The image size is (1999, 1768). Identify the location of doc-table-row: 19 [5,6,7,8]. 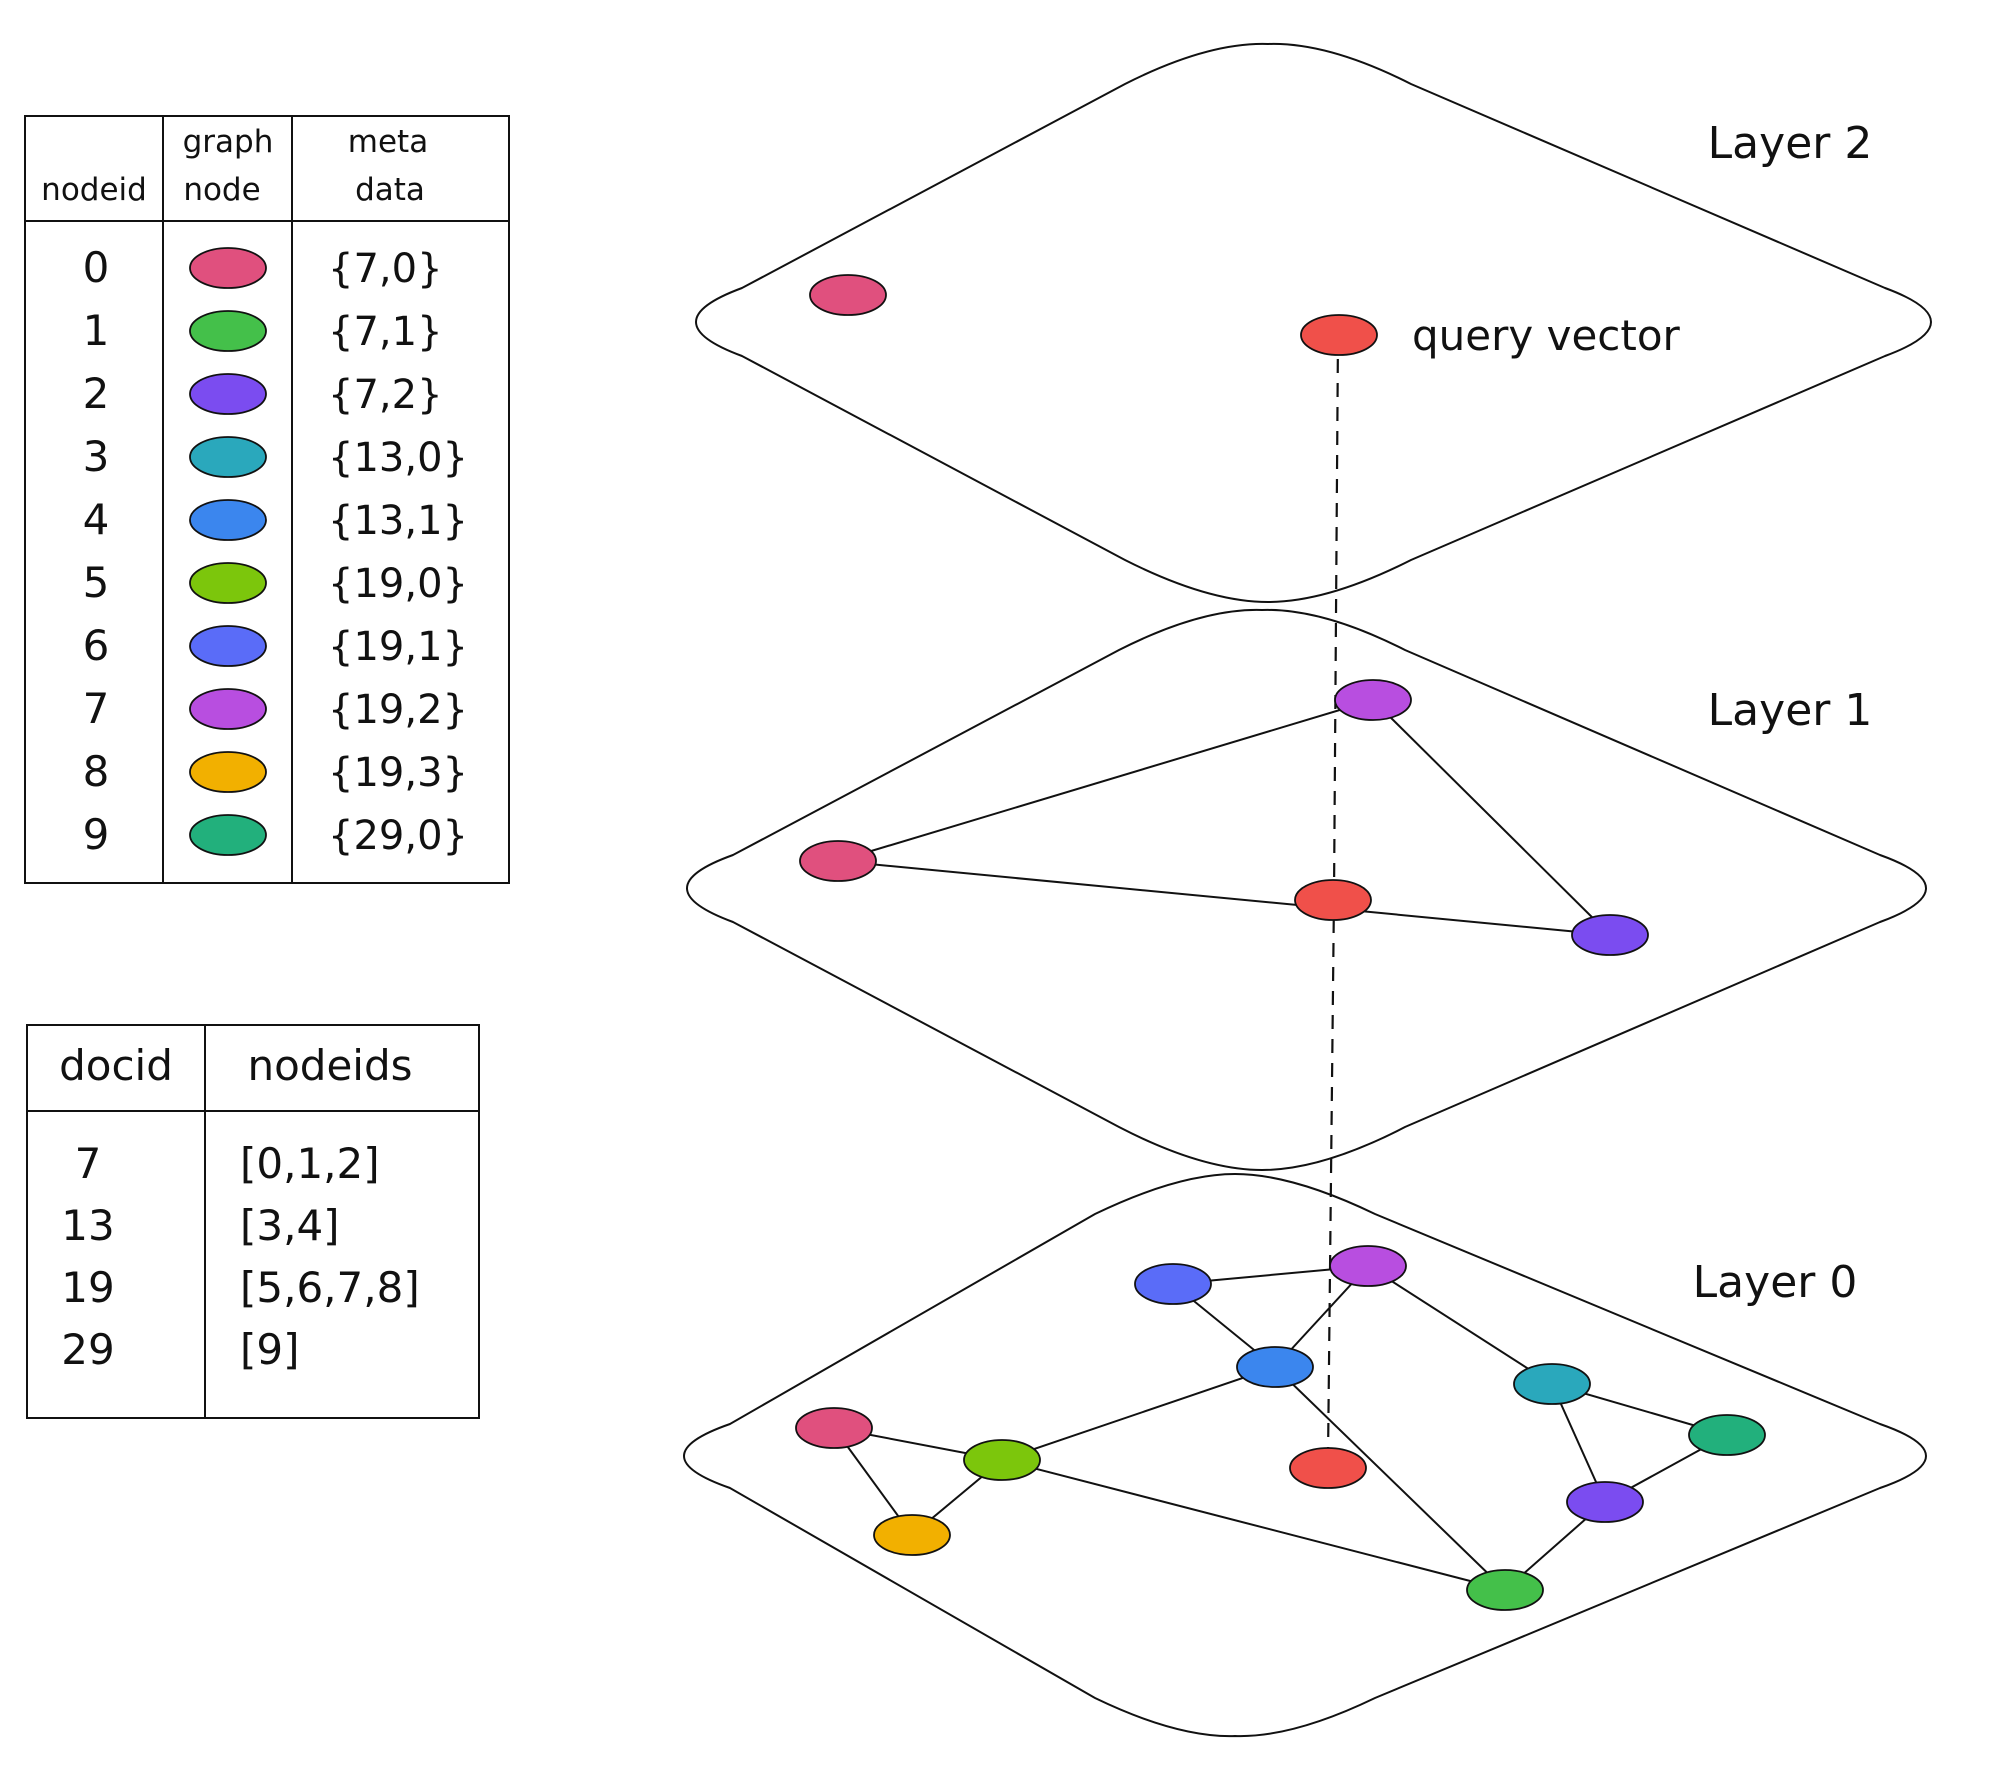
(240, 1287).